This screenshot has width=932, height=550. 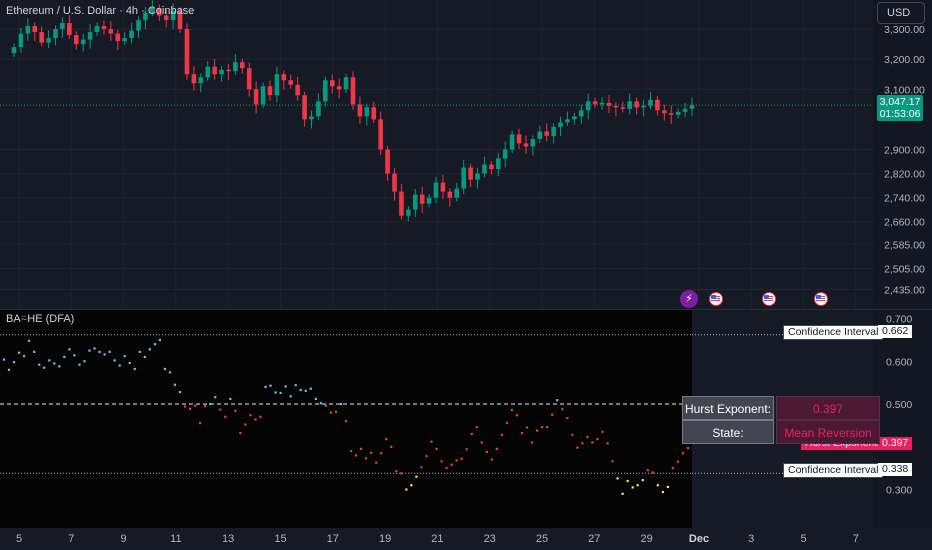 What do you see at coordinates (728, 408) in the screenshot?
I see `hurst-key-cell: Hurst Exponent:` at bounding box center [728, 408].